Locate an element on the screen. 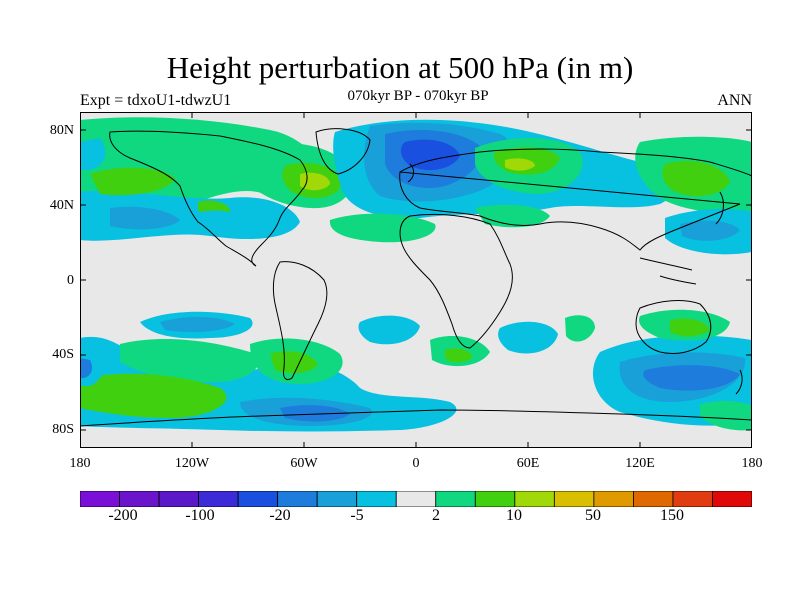 Image resolution: width=800 pixels, height=600 pixels. lat-label-80n: 80N is located at coordinates (61, 130).